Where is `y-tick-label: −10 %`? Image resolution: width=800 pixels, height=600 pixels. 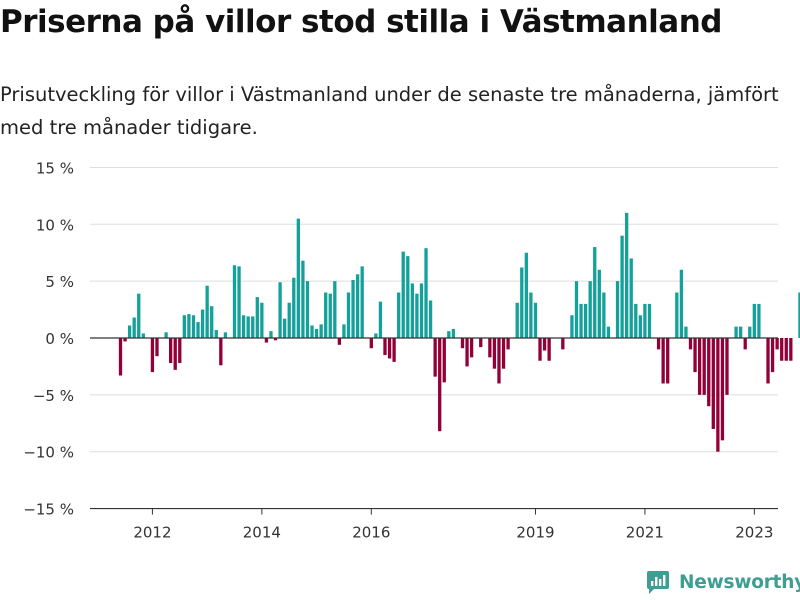 y-tick-label: −10 % is located at coordinates (48, 453).